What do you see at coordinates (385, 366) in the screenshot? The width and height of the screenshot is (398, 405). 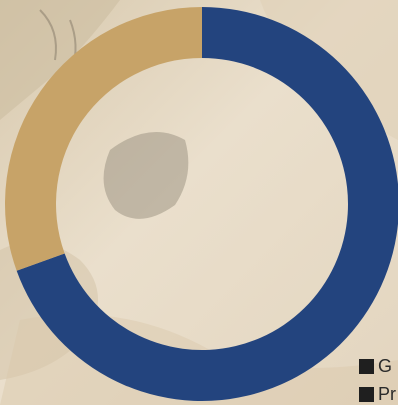 I see `legend-label-g: G` at bounding box center [385, 366].